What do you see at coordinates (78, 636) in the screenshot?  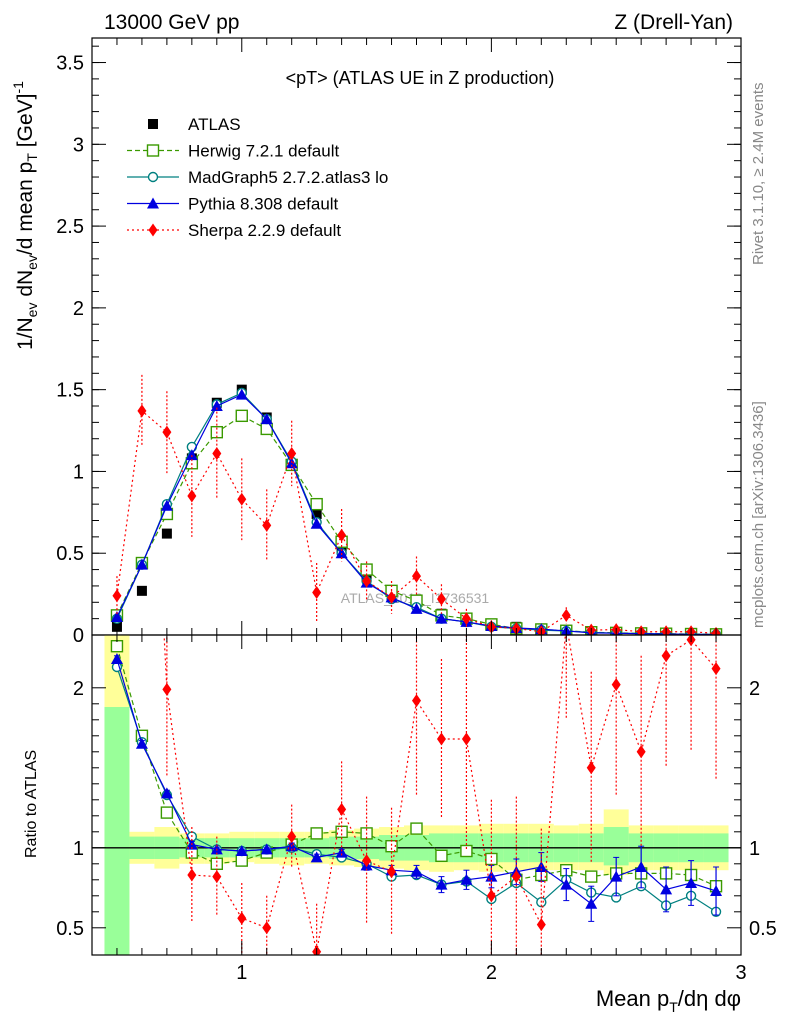 I see `y-tick-label: 0` at bounding box center [78, 636].